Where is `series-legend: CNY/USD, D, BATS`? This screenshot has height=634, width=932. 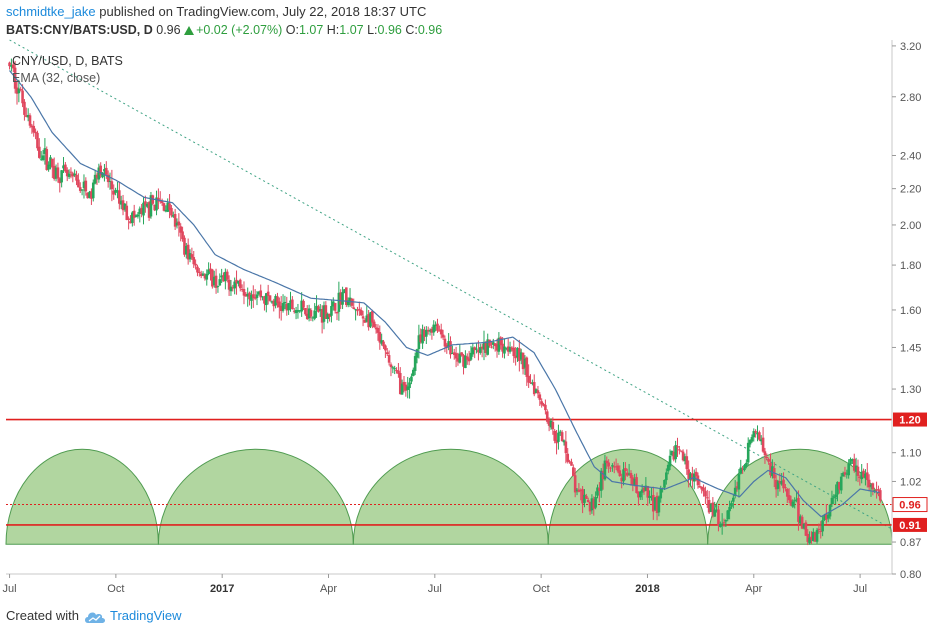 series-legend: CNY/USD, D, BATS is located at coordinates (67, 61).